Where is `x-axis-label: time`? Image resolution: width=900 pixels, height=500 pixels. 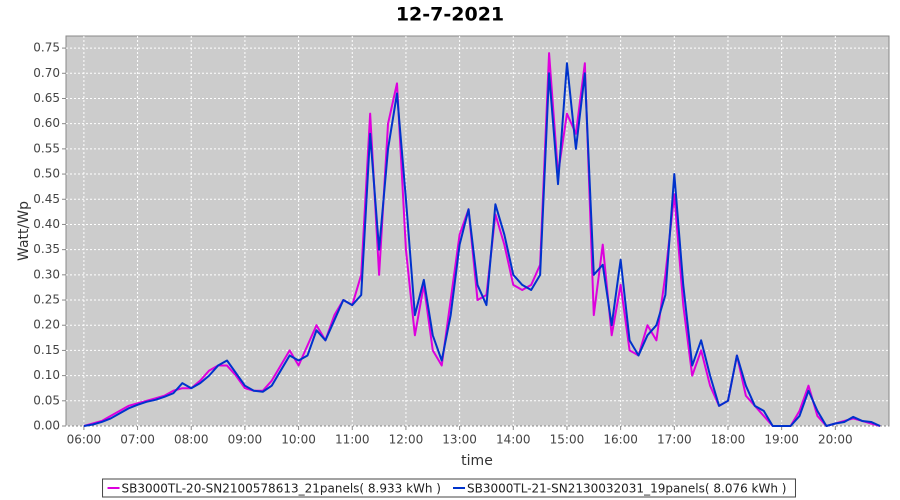
x-axis-label: time is located at coordinates (477, 461).